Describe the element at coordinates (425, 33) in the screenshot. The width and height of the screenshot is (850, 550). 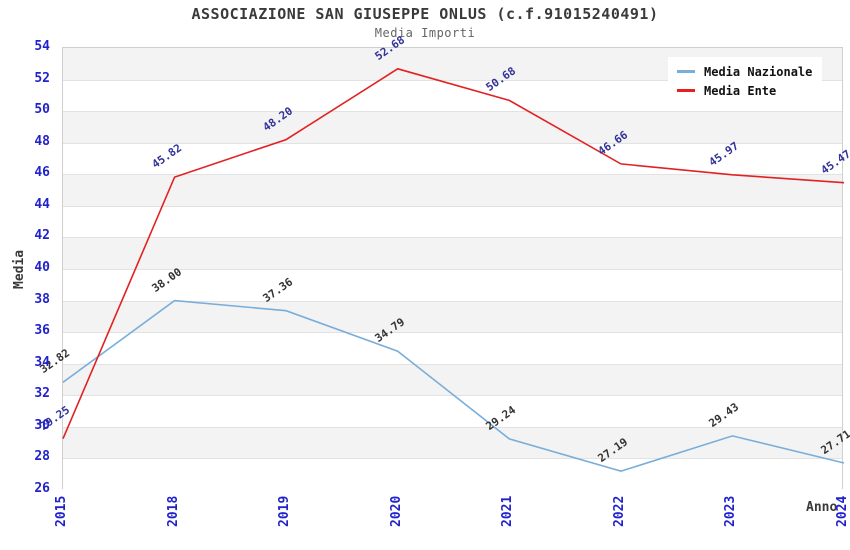
I see `chart-subtitle: Media Importi` at that location.